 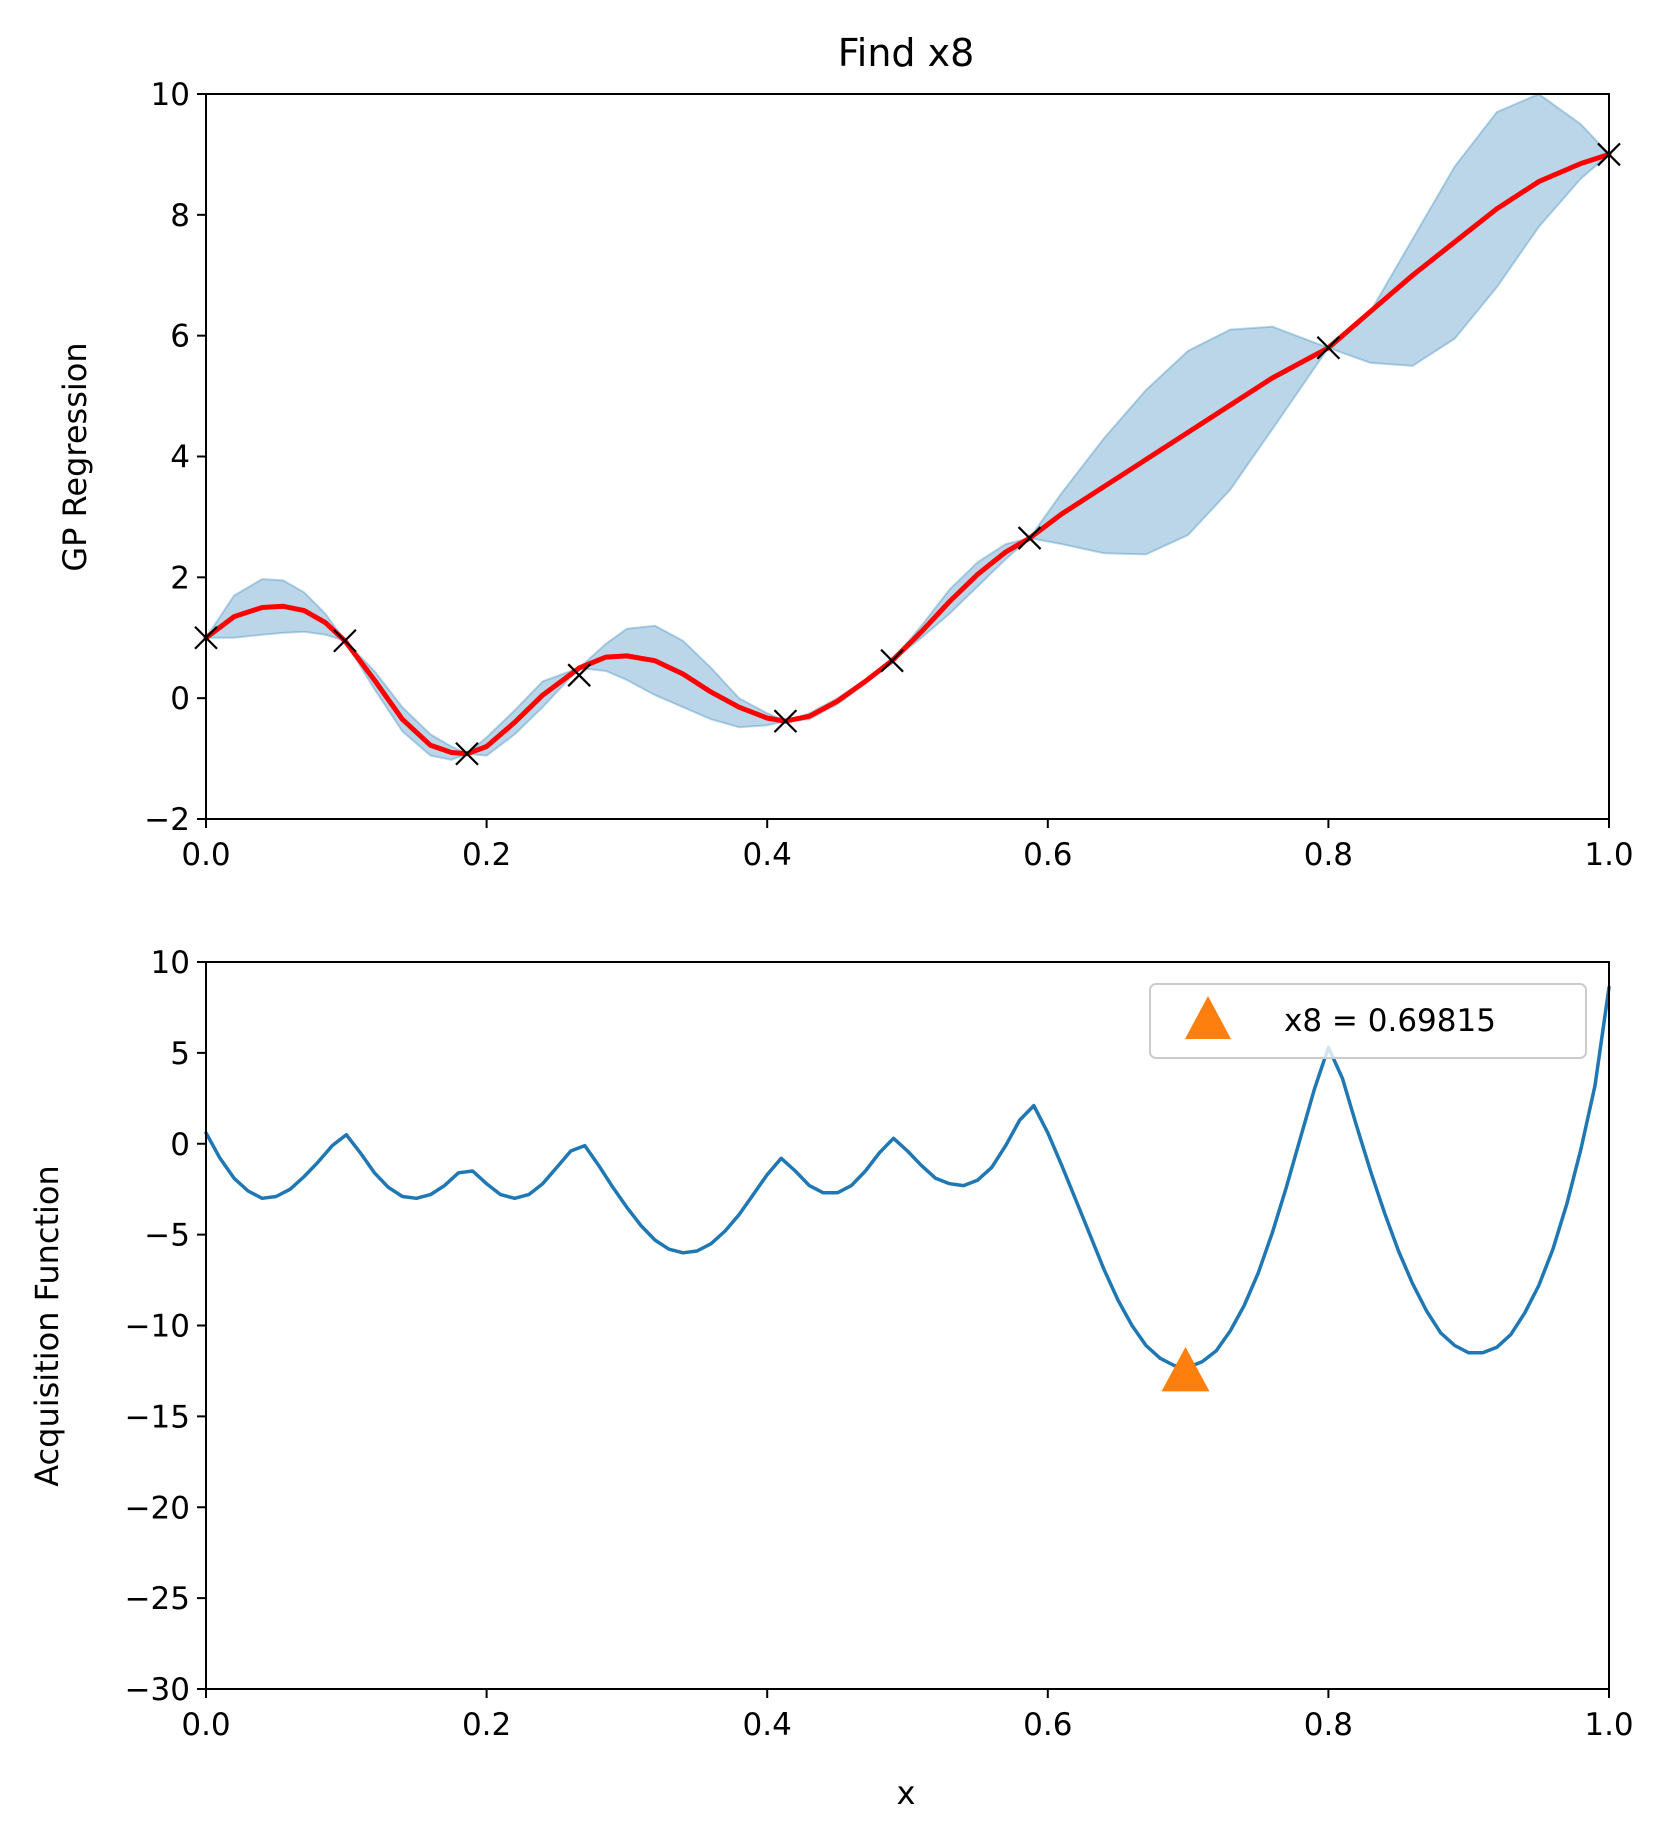 What do you see at coordinates (180, 458) in the screenshot?
I see `y-tick-label: 4` at bounding box center [180, 458].